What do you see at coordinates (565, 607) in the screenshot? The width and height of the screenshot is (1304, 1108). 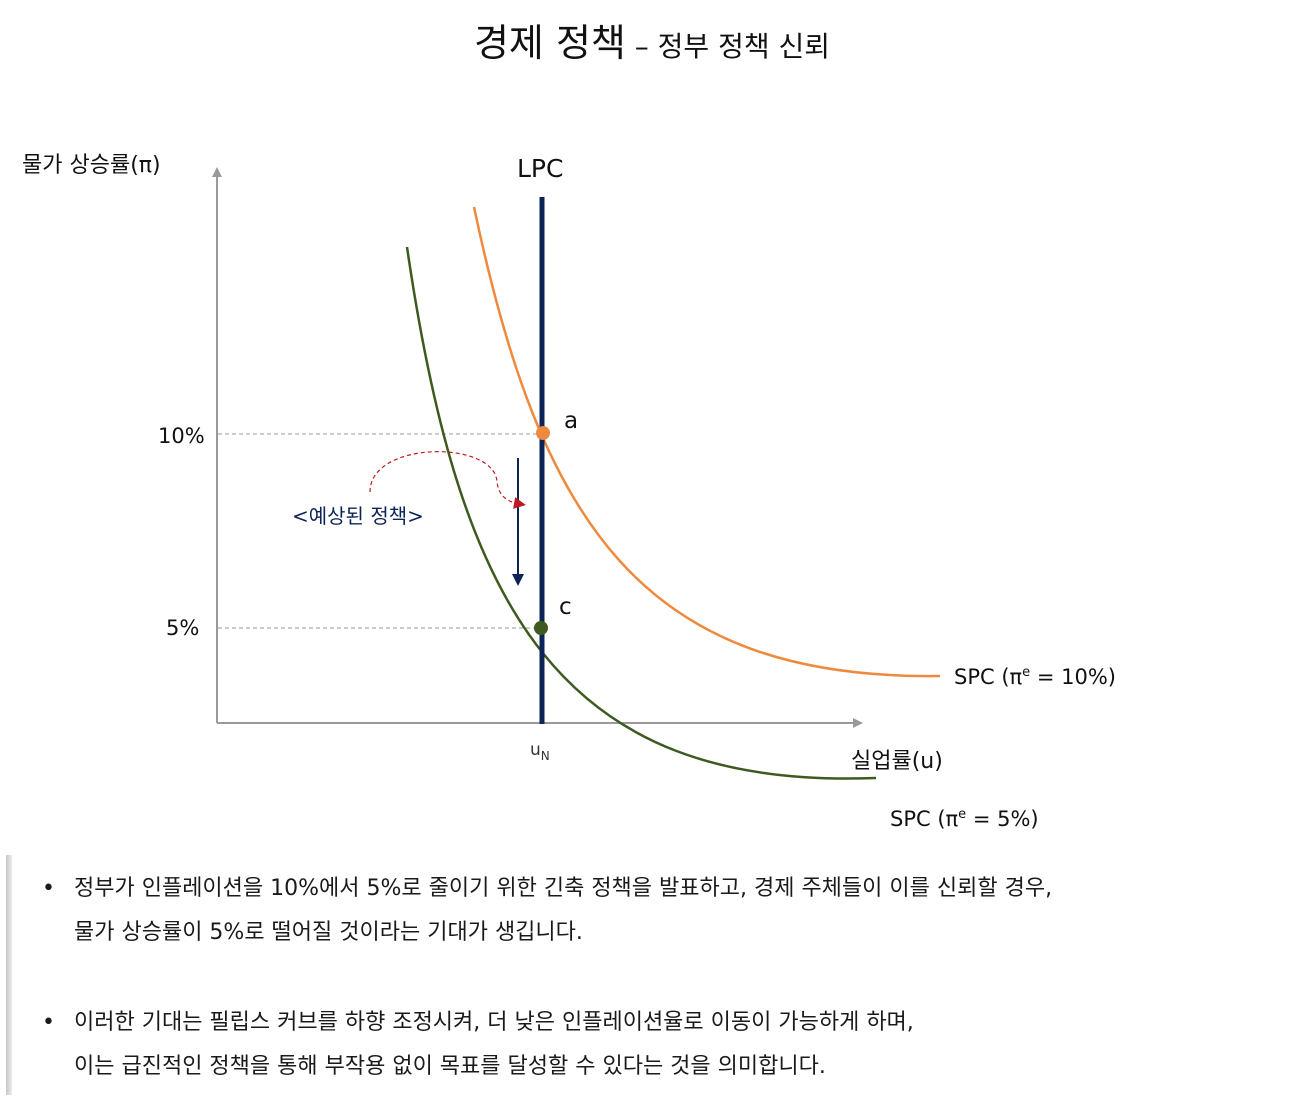 I see `point-c-label: c` at bounding box center [565, 607].